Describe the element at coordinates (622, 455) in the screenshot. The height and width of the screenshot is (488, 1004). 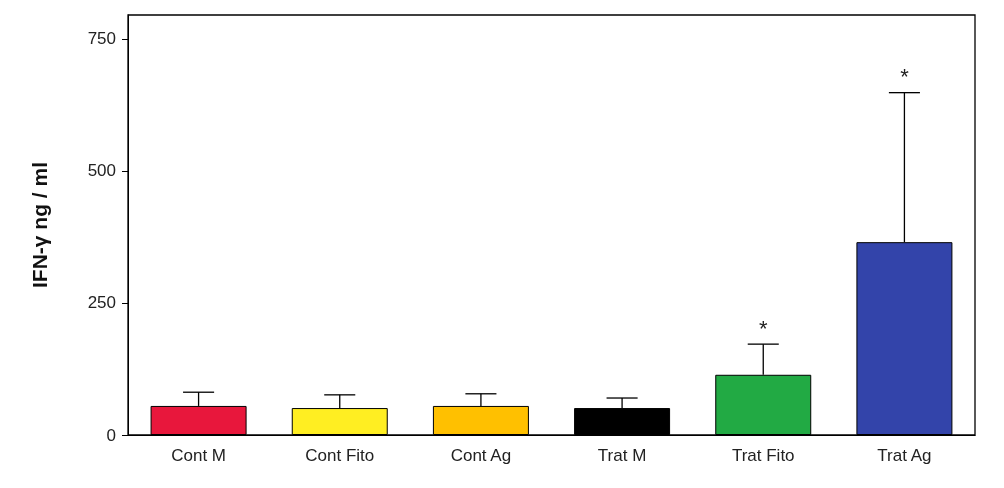
I see `x-tick-label: Trat M` at that location.